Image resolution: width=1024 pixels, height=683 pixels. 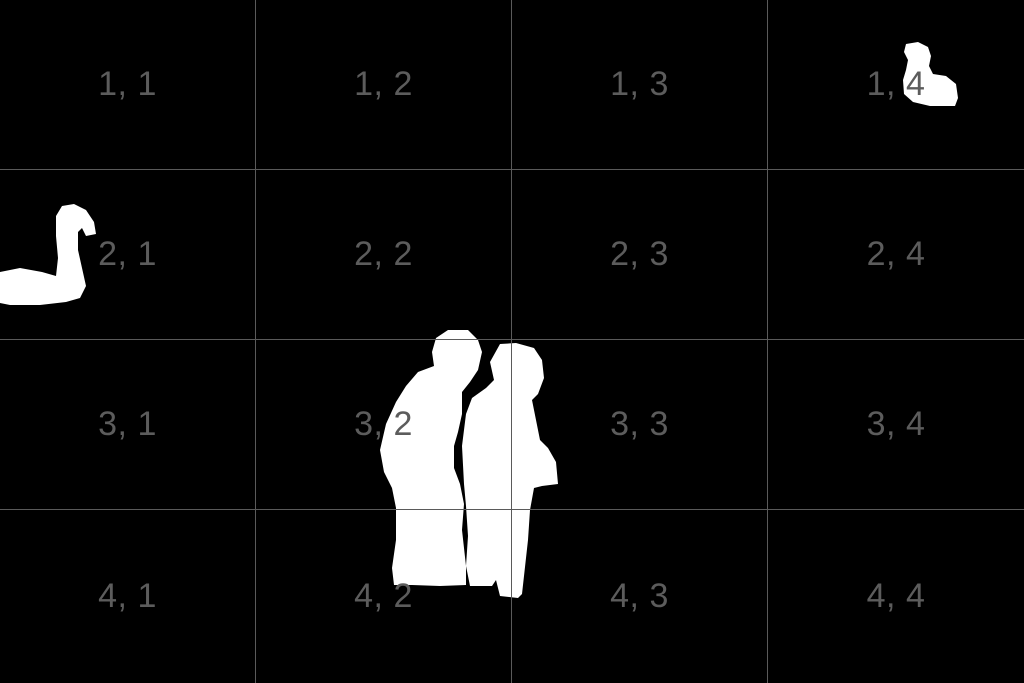 I want to click on grid-cell: 2, 4, so click(x=896, y=255).